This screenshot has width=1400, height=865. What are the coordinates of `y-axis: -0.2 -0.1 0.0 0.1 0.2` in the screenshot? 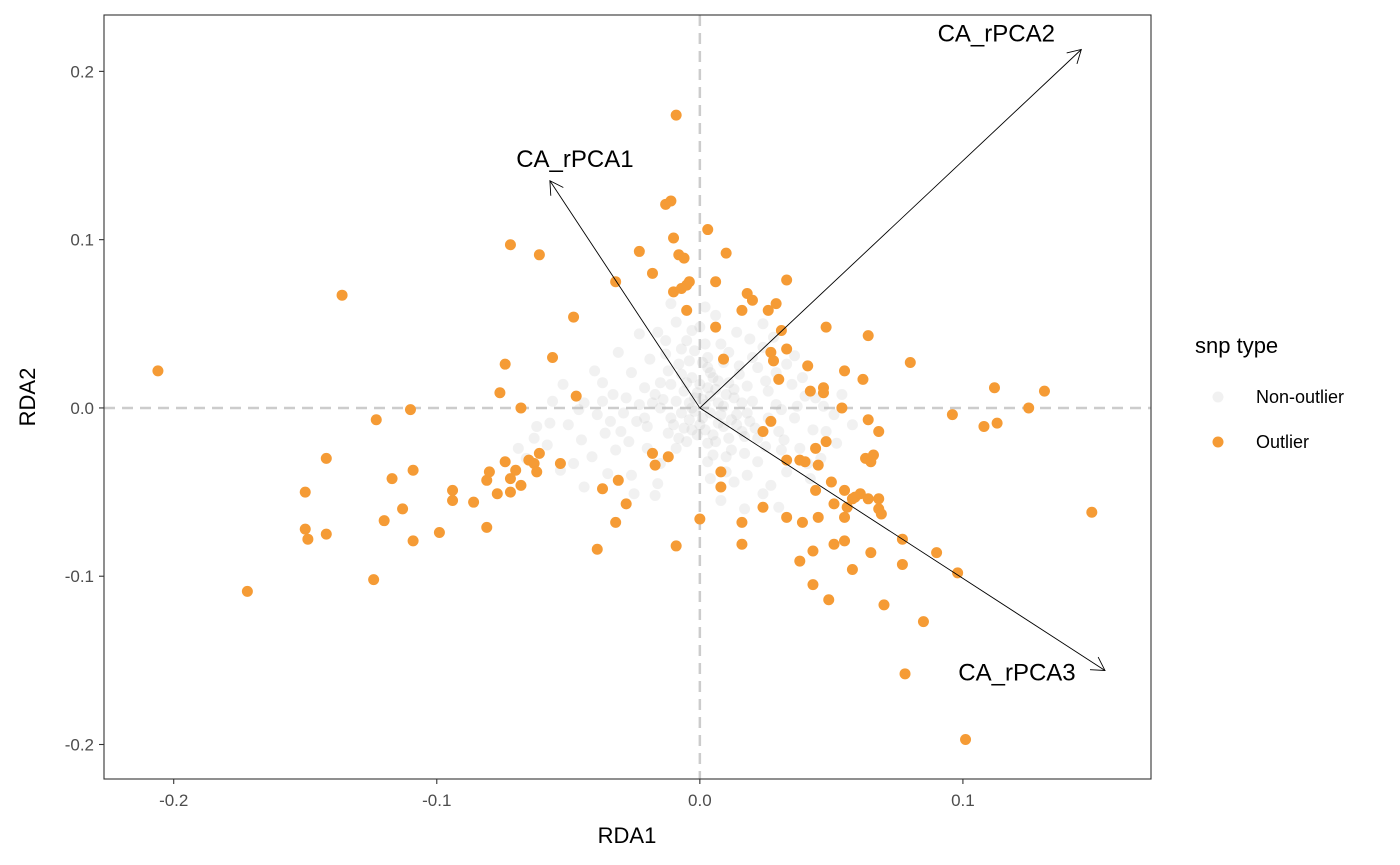 It's located at (84, 408).